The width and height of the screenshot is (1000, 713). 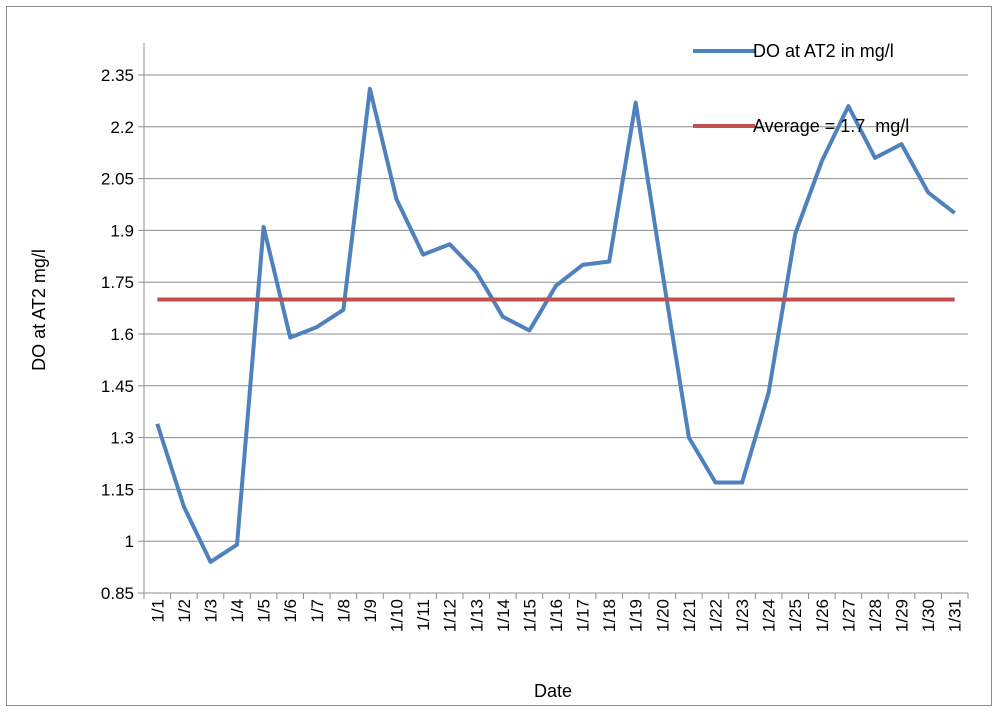 What do you see at coordinates (715, 615) in the screenshot?
I see `x-tick-label: 1/22` at bounding box center [715, 615].